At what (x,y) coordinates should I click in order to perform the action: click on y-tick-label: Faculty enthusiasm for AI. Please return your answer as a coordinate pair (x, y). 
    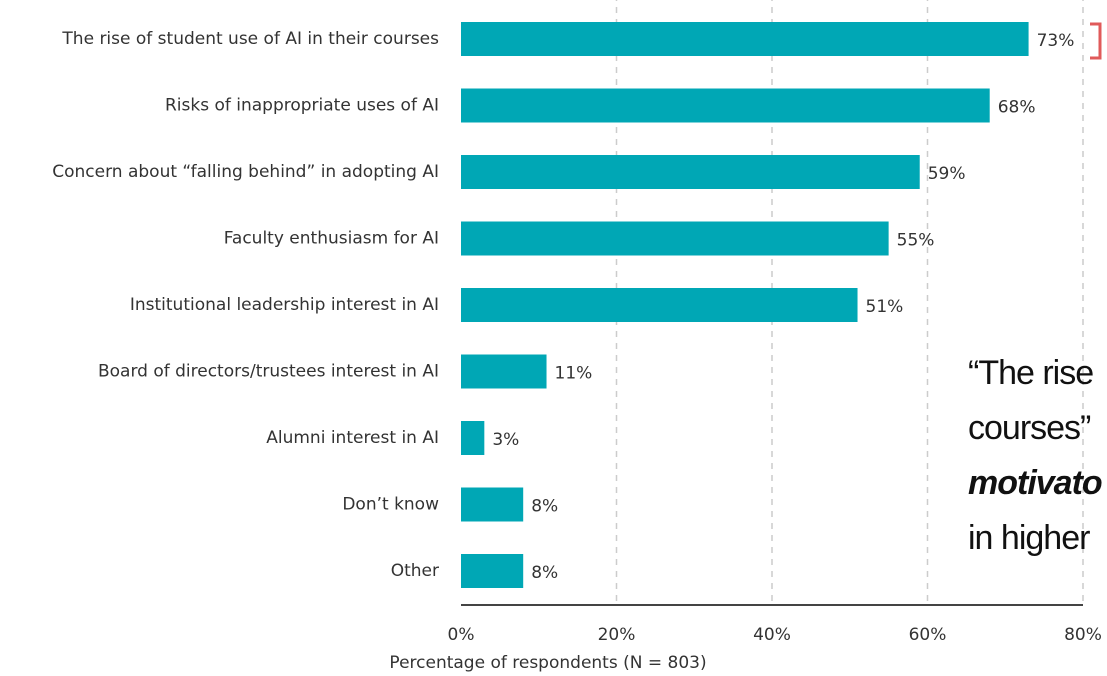
    Looking at the image, I should click on (331, 239).